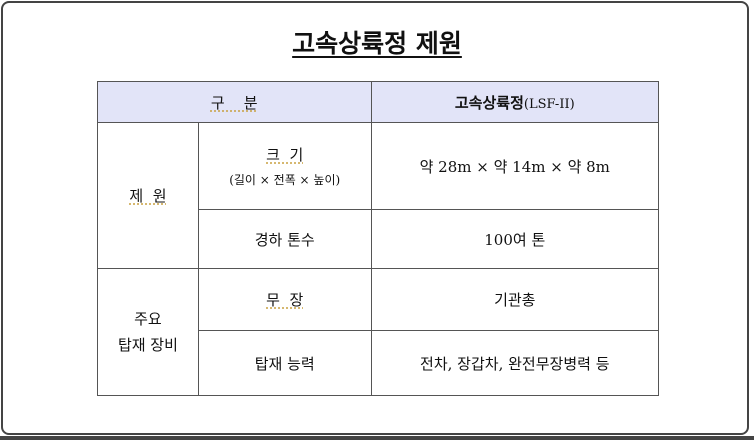  Describe the element at coordinates (515, 363) in the screenshot. I see `row-value: 전차, 장갑차, 완전무장병력 등` at that location.